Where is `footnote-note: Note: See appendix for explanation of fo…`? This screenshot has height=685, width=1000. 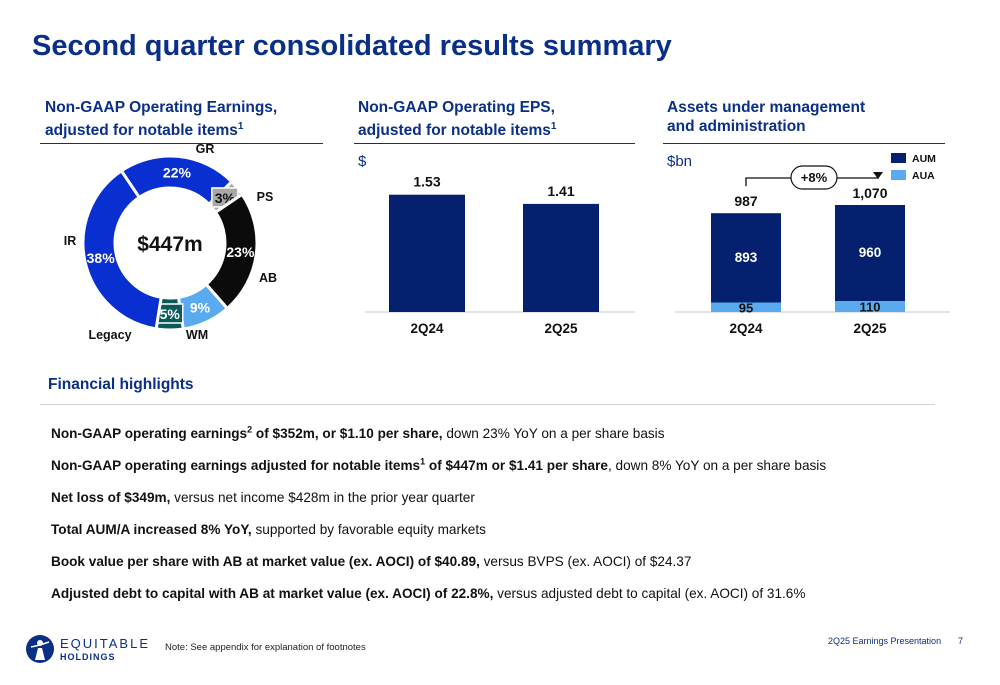 footnote-note: Note: See appendix for explanation of fo… is located at coordinates (265, 647).